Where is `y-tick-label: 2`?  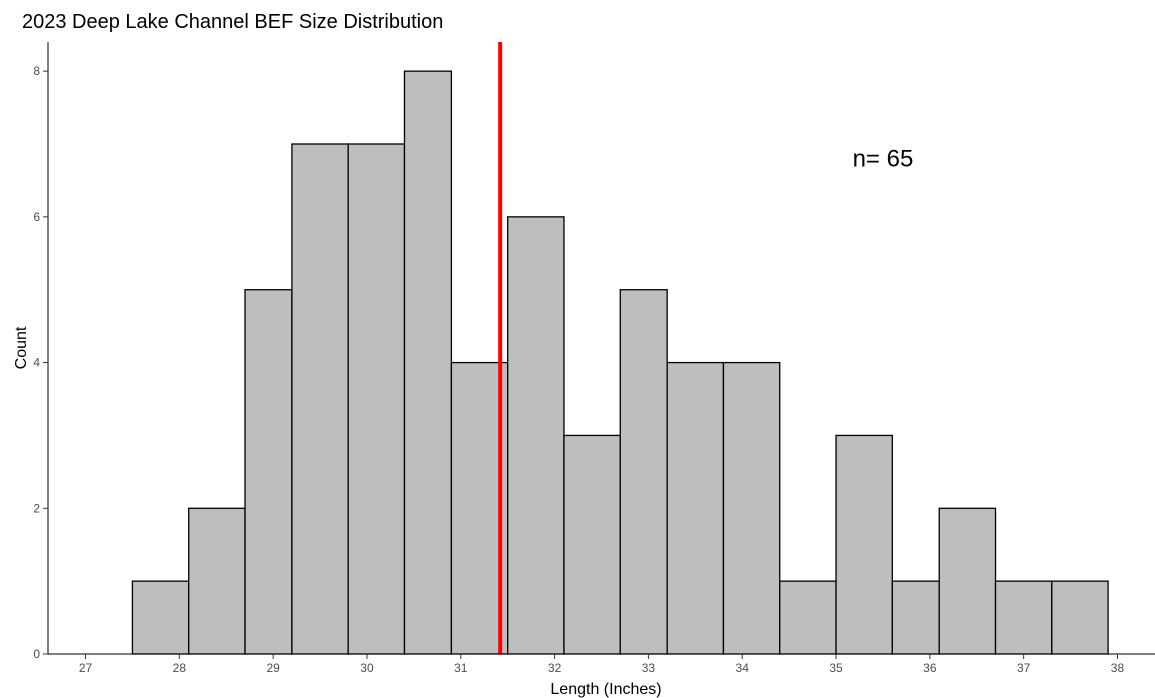
y-tick-label: 2 is located at coordinates (36, 508).